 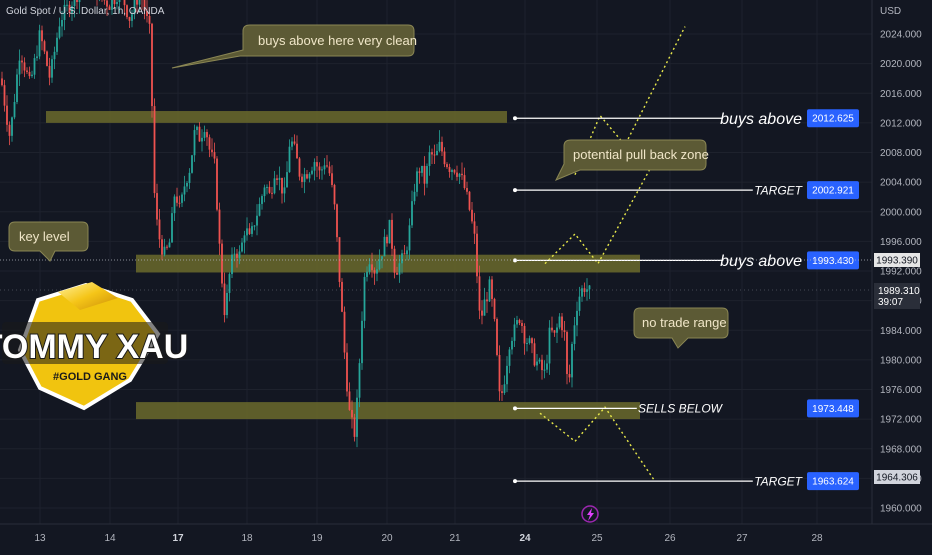 What do you see at coordinates (684, 322) in the screenshot?
I see `bubble-no-trade-text: no trade range` at bounding box center [684, 322].